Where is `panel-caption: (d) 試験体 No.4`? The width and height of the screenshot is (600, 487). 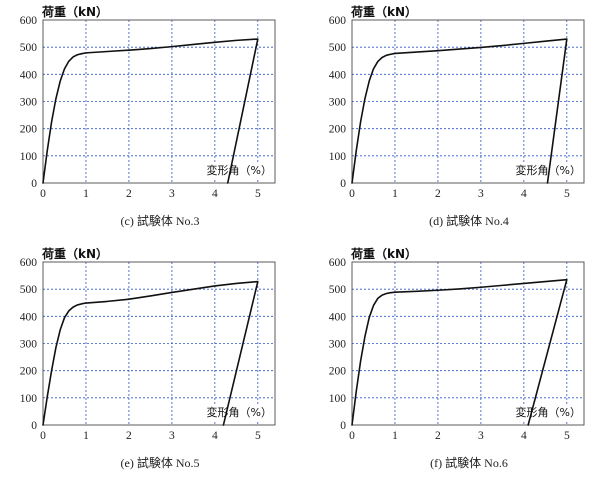 panel-caption: (d) 試験体 No.4 is located at coordinates (469, 220).